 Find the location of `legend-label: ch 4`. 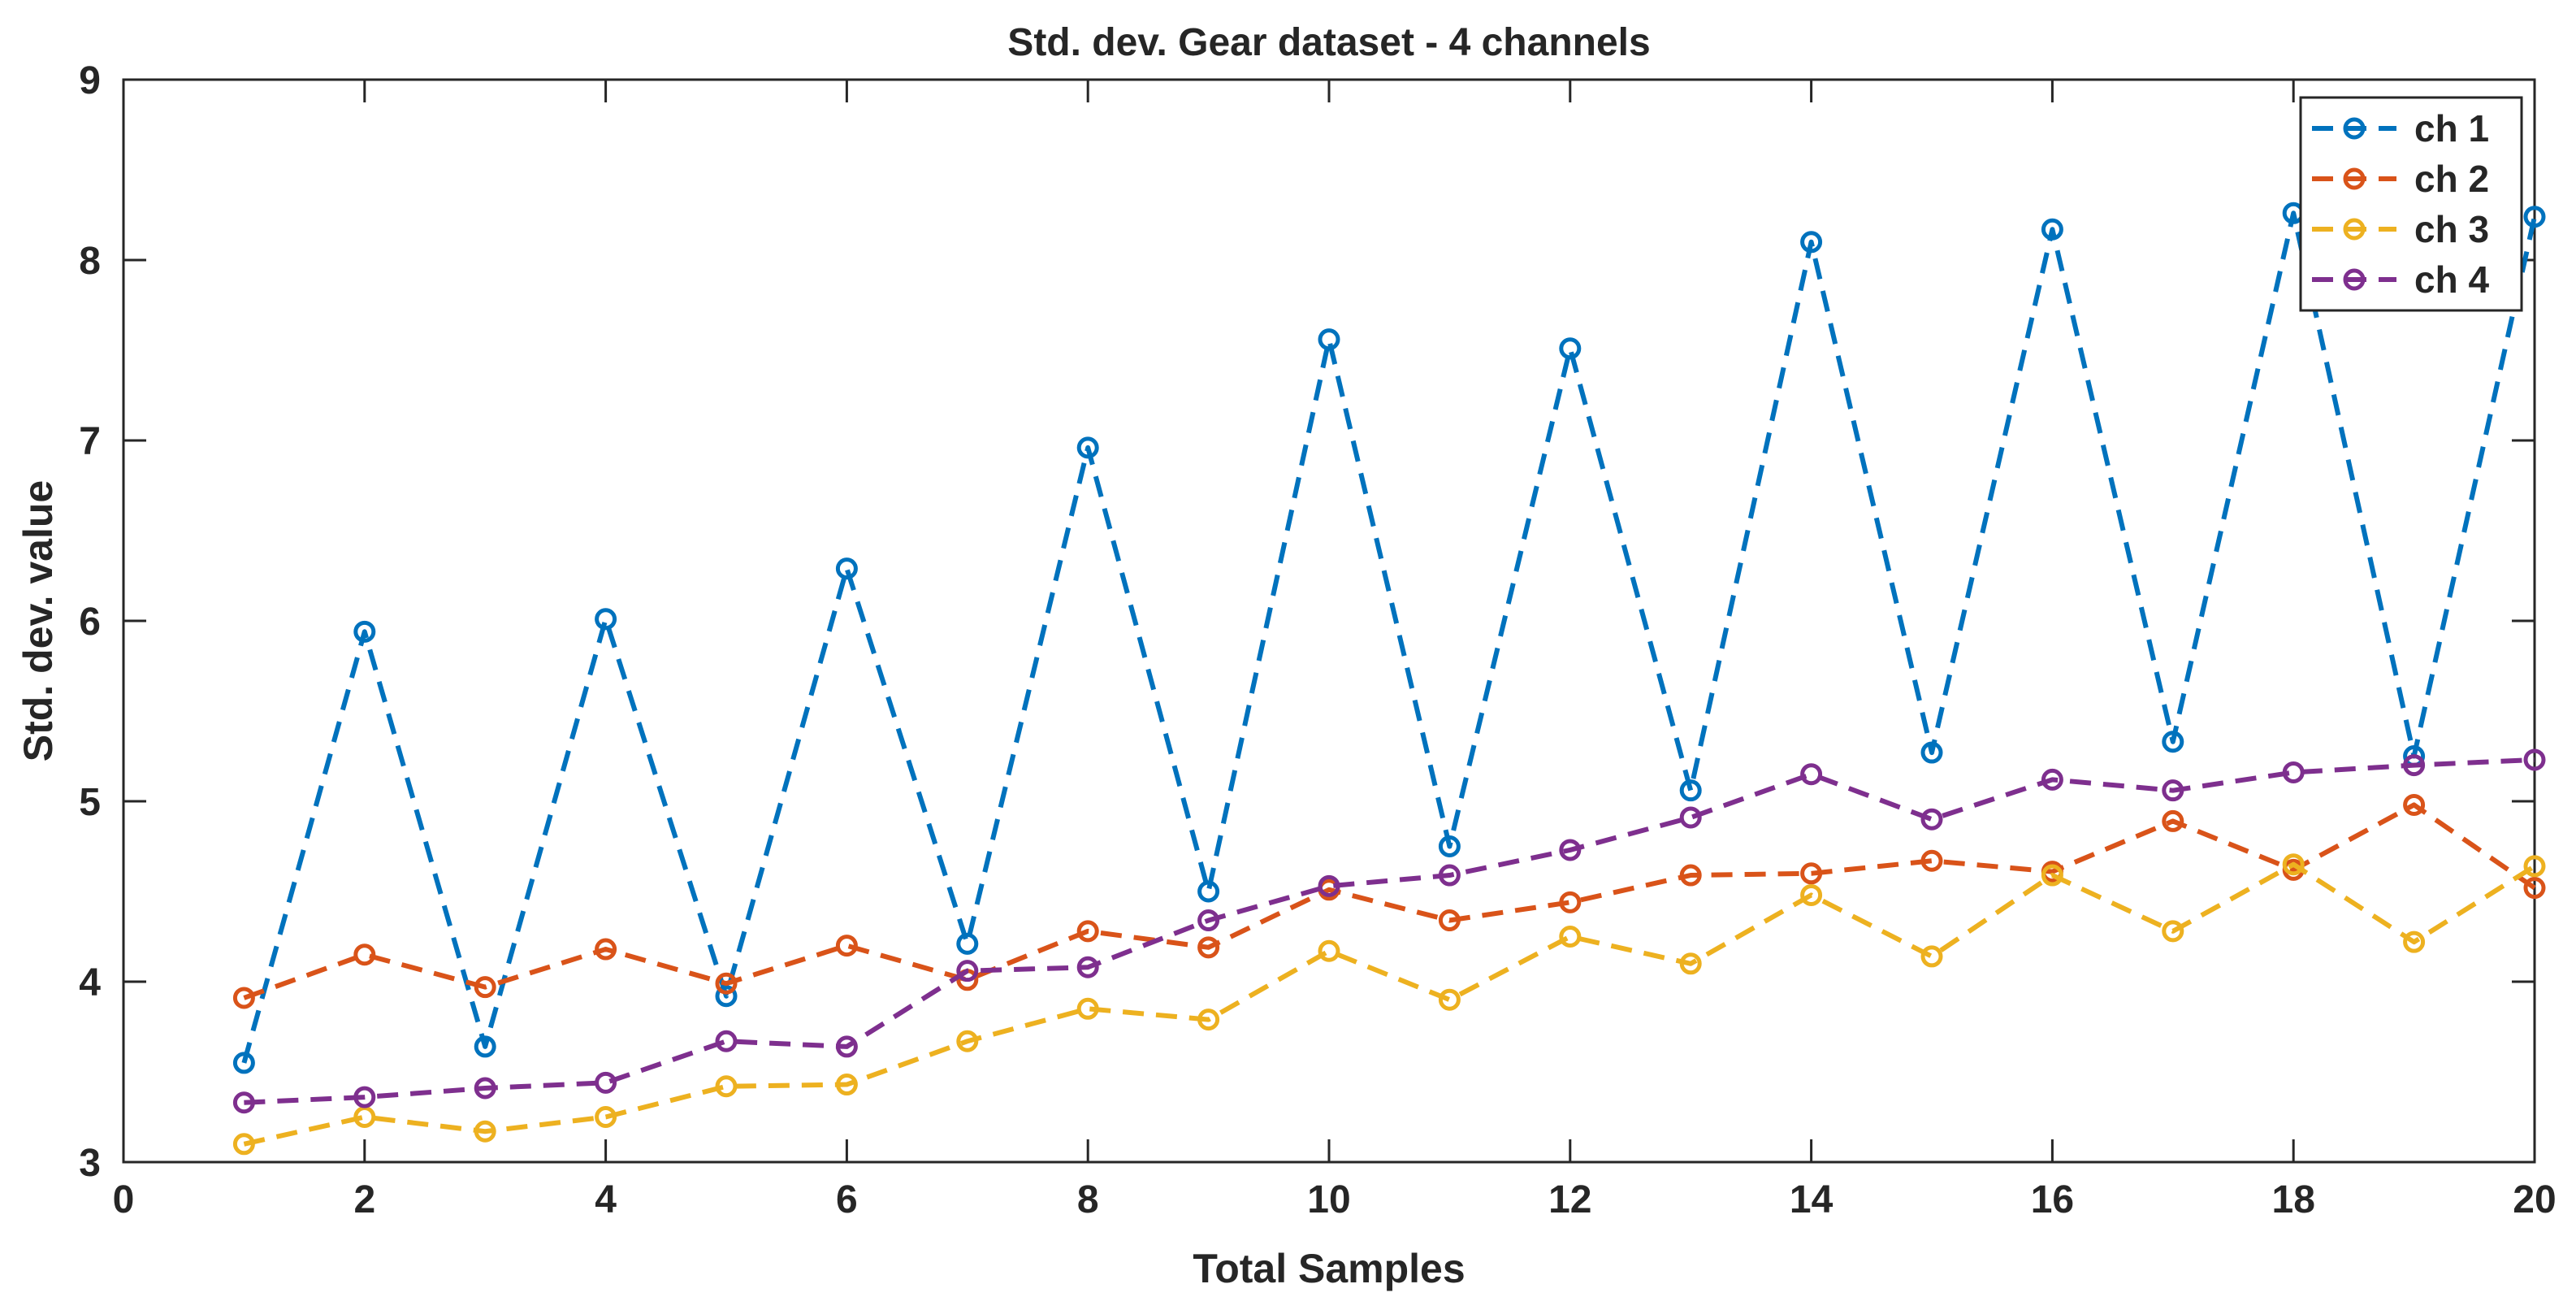

legend-label: ch 4 is located at coordinates (2451, 279).